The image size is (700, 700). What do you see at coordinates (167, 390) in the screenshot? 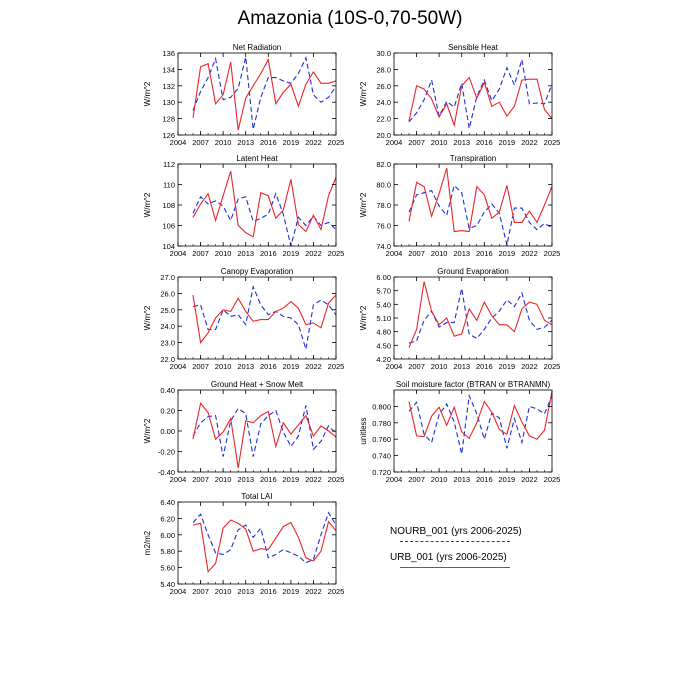
I see `y-tick-label-ground-heat-snow-melt: 0.40` at bounding box center [167, 390].